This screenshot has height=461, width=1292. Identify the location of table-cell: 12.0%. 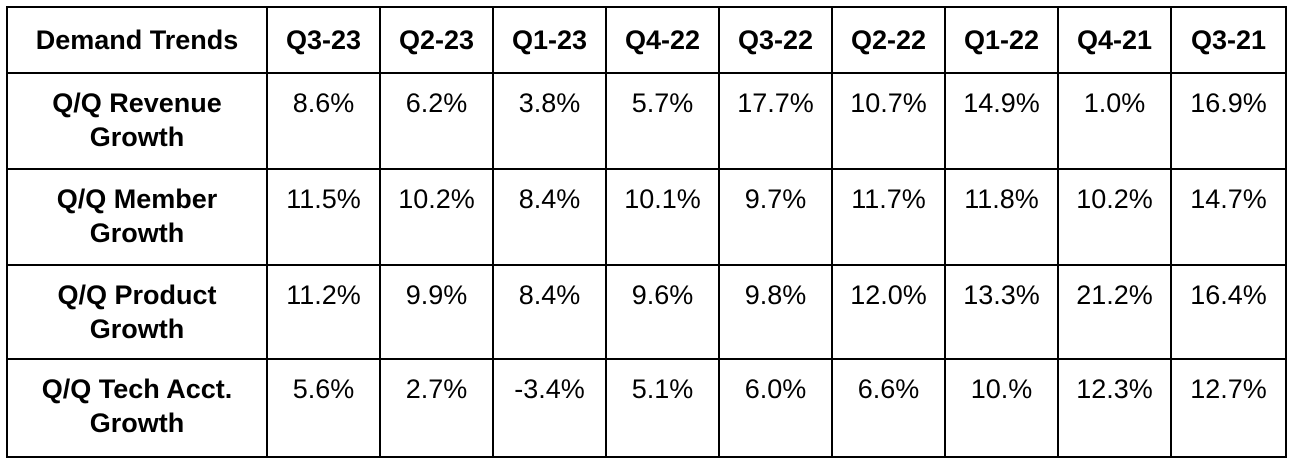
(888, 312).